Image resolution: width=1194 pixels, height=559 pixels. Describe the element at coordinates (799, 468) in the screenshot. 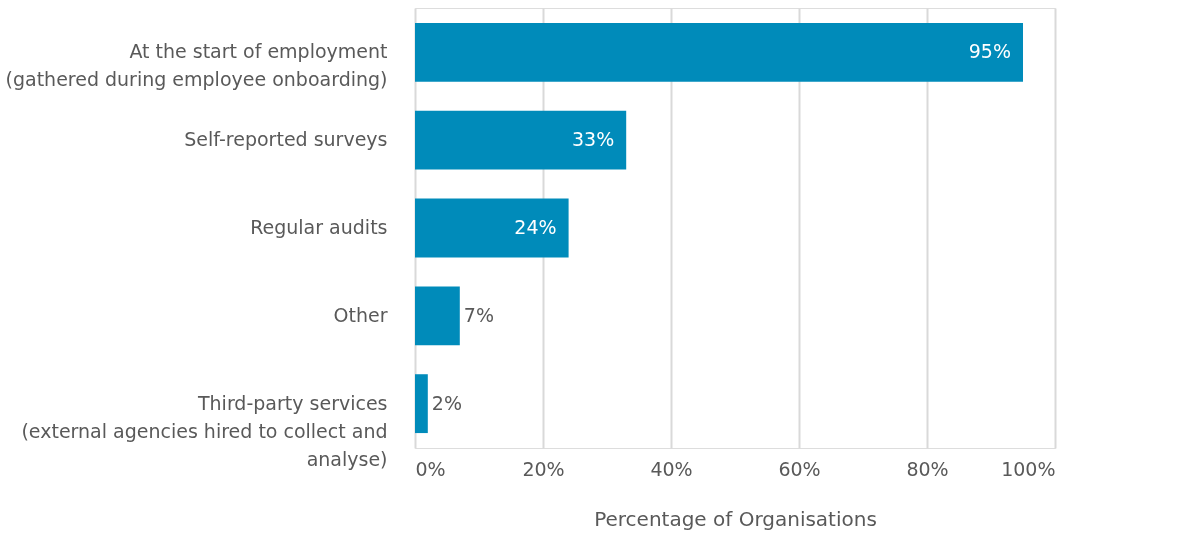

I see `x-tick-label: 60%` at that location.